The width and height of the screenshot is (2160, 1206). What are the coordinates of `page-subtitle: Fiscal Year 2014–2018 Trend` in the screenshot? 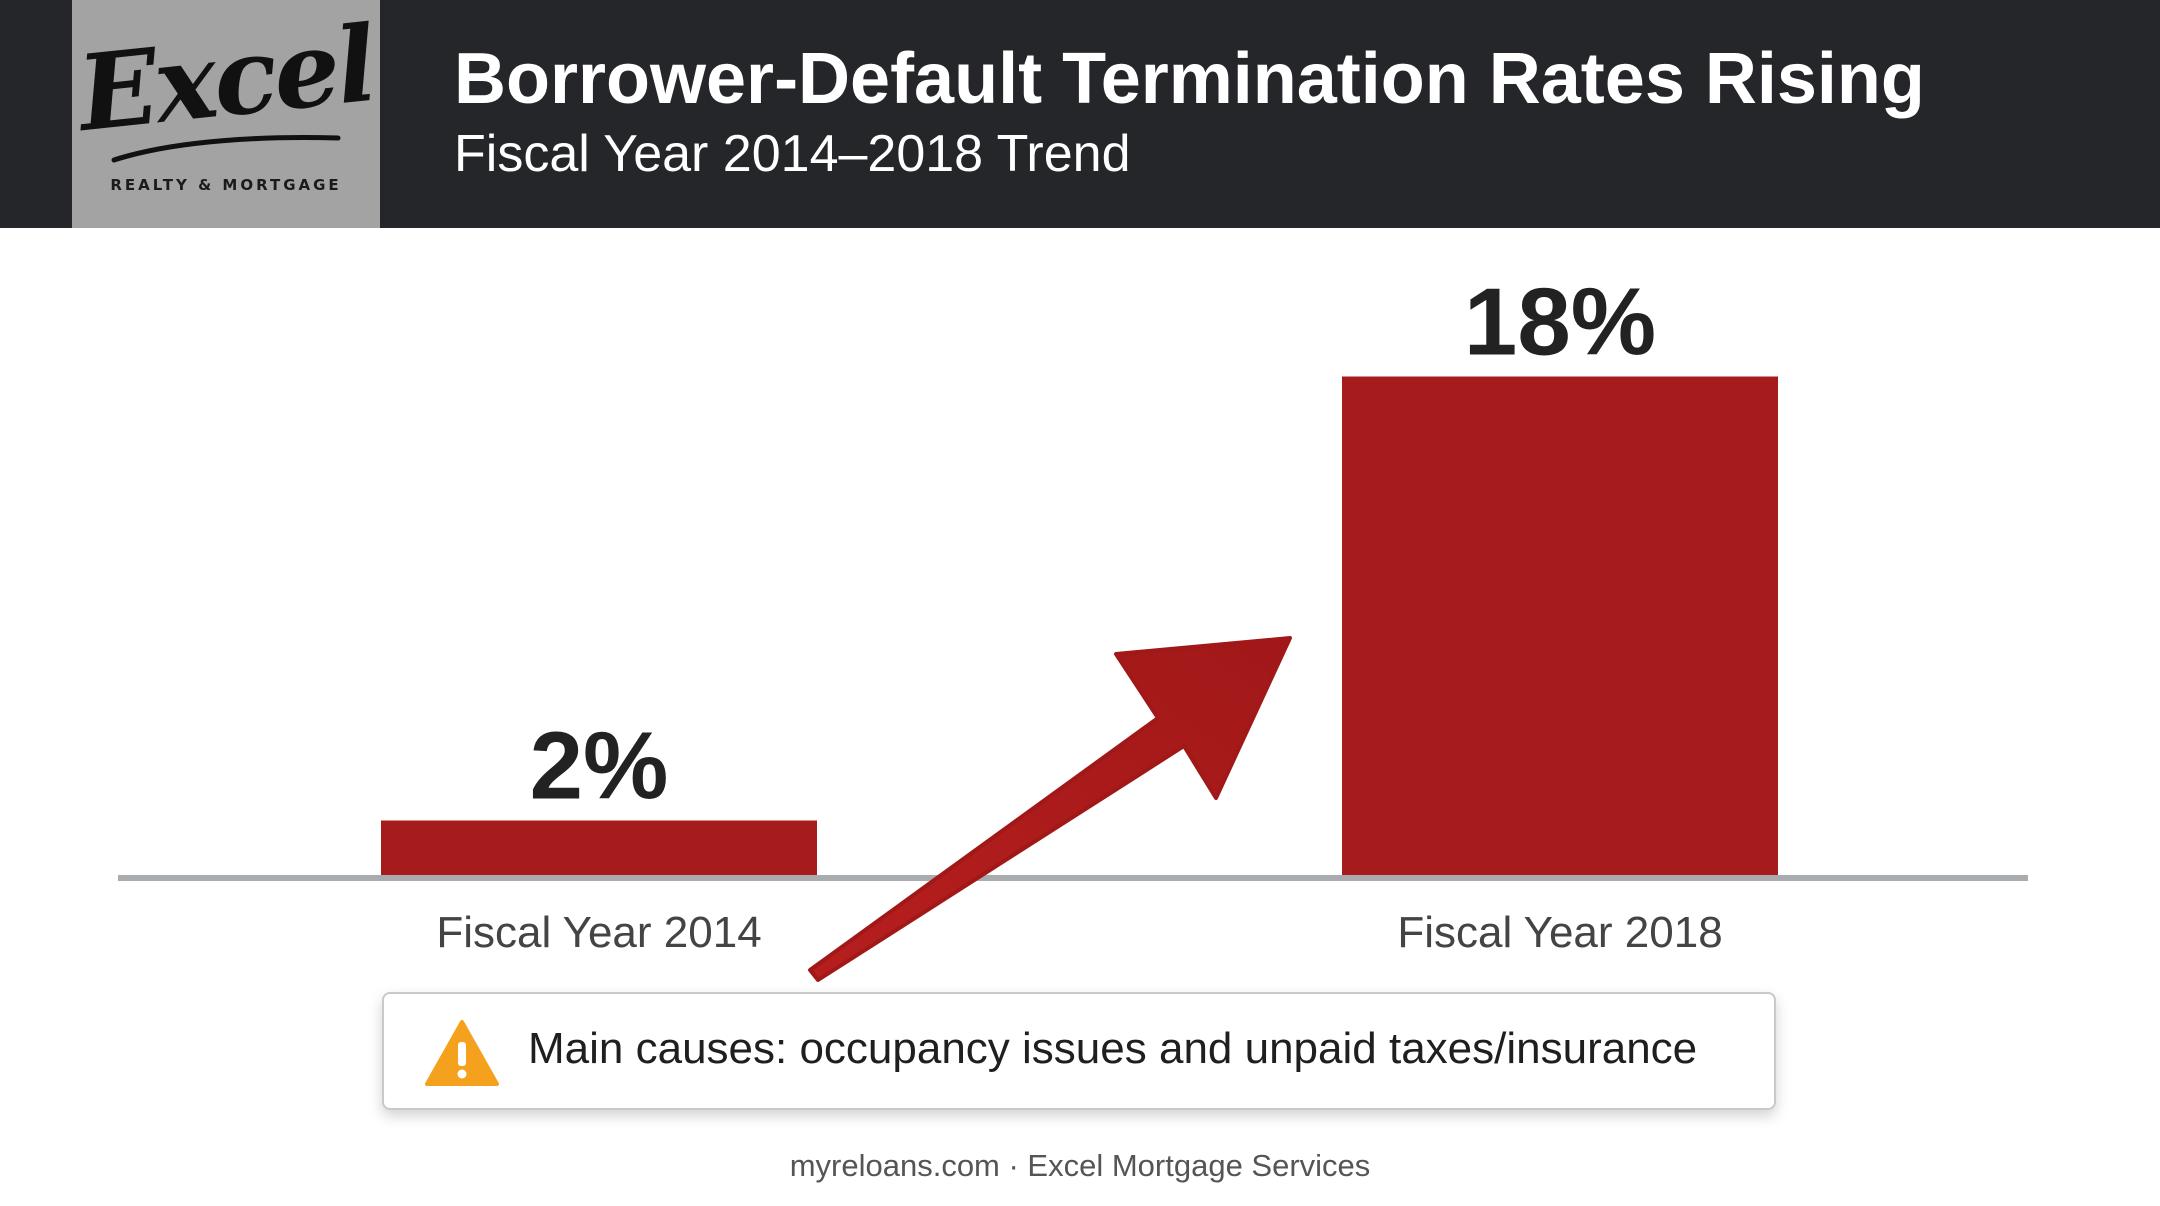 It's located at (792, 154).